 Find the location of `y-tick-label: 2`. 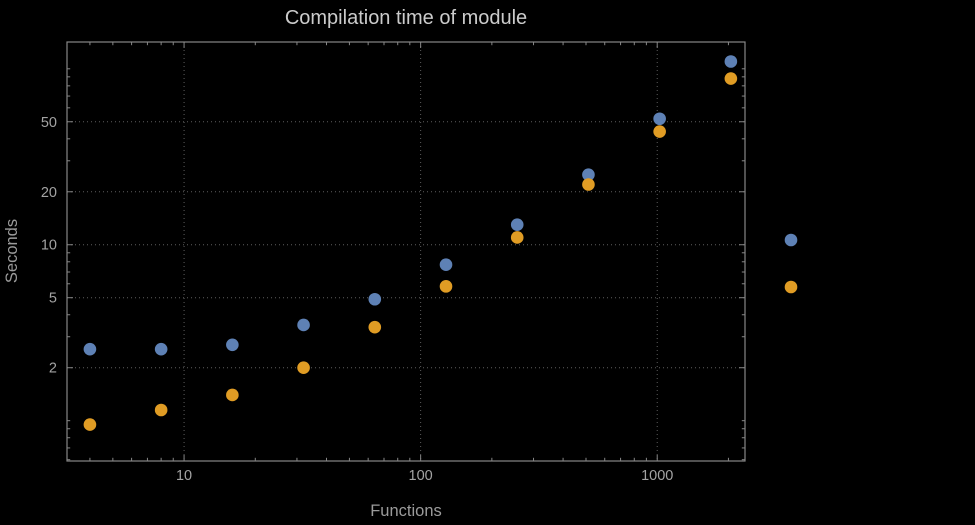

y-tick-label: 2 is located at coordinates (53, 369).